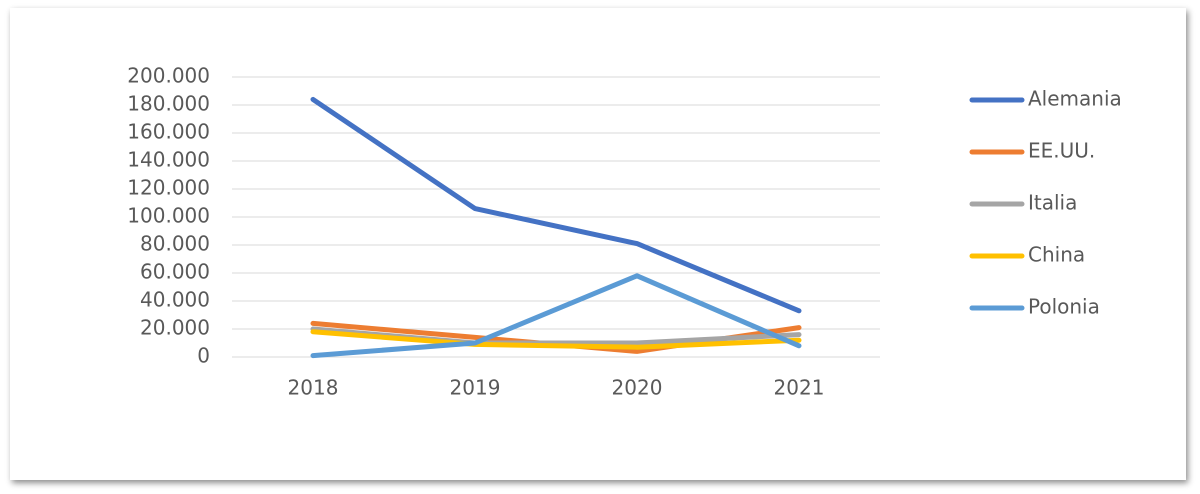  What do you see at coordinates (313, 388) in the screenshot?
I see `x-tick-label: 2018` at bounding box center [313, 388].